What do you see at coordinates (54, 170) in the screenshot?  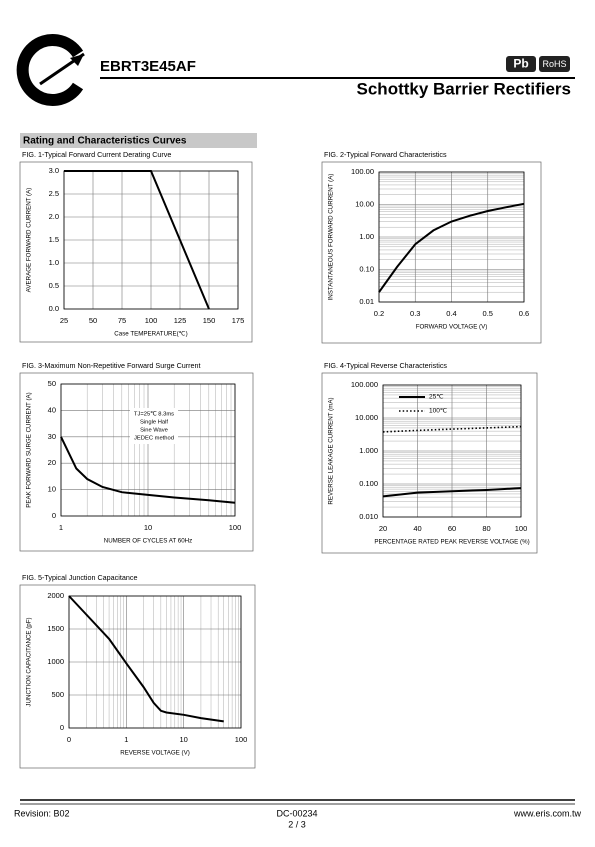 I see `y-tick-label: 3.0` at bounding box center [54, 170].